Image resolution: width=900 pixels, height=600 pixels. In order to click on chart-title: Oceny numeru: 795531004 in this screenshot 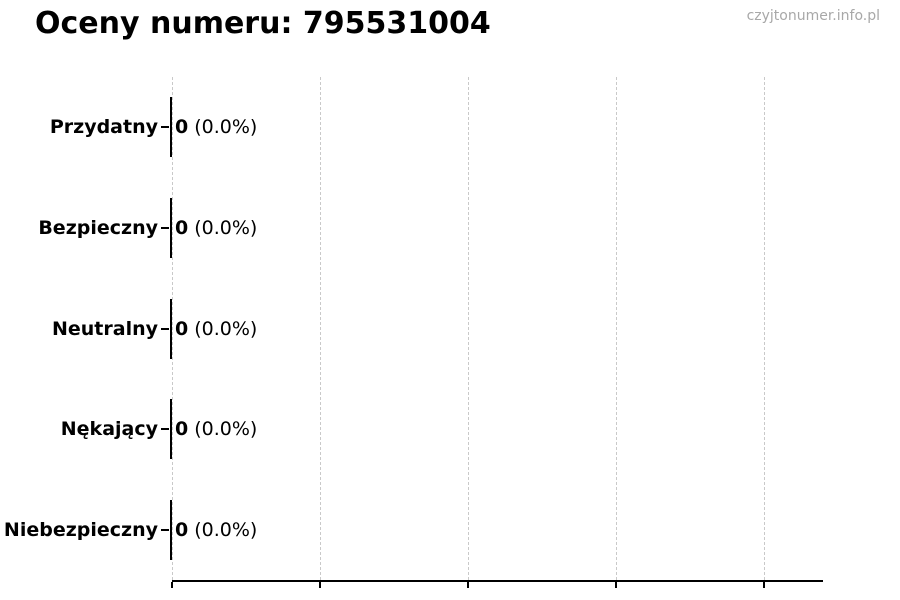, I will do `click(263, 23)`.